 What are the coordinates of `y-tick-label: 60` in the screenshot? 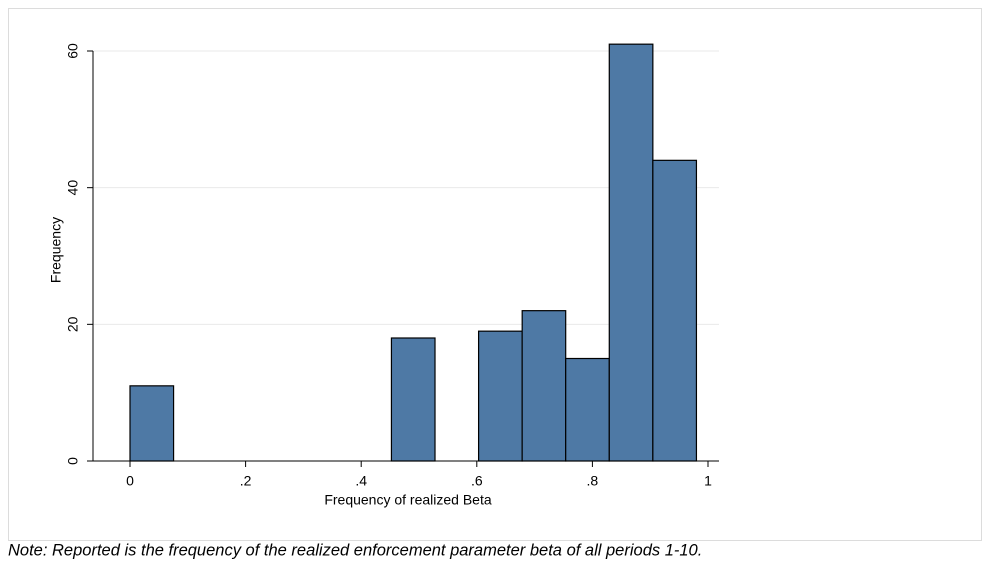 It's located at (73, 51).